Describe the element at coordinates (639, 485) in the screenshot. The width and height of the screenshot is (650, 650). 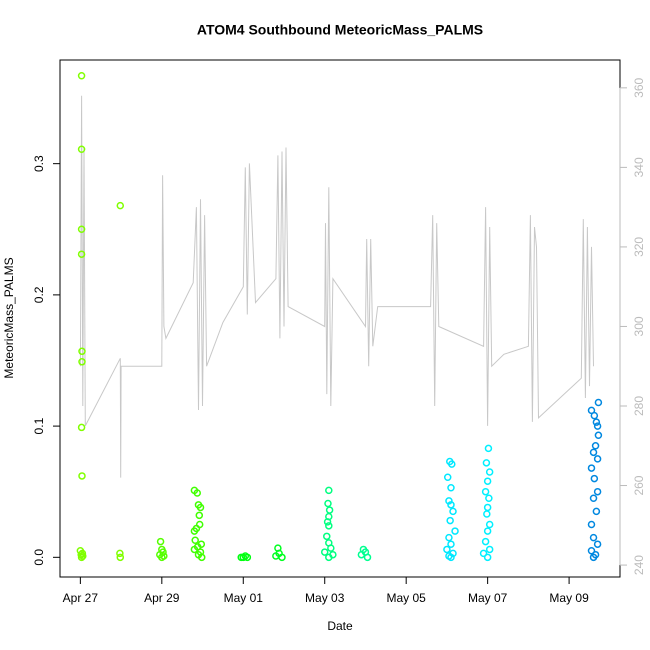
I see `y2-tick-label: 260` at that location.